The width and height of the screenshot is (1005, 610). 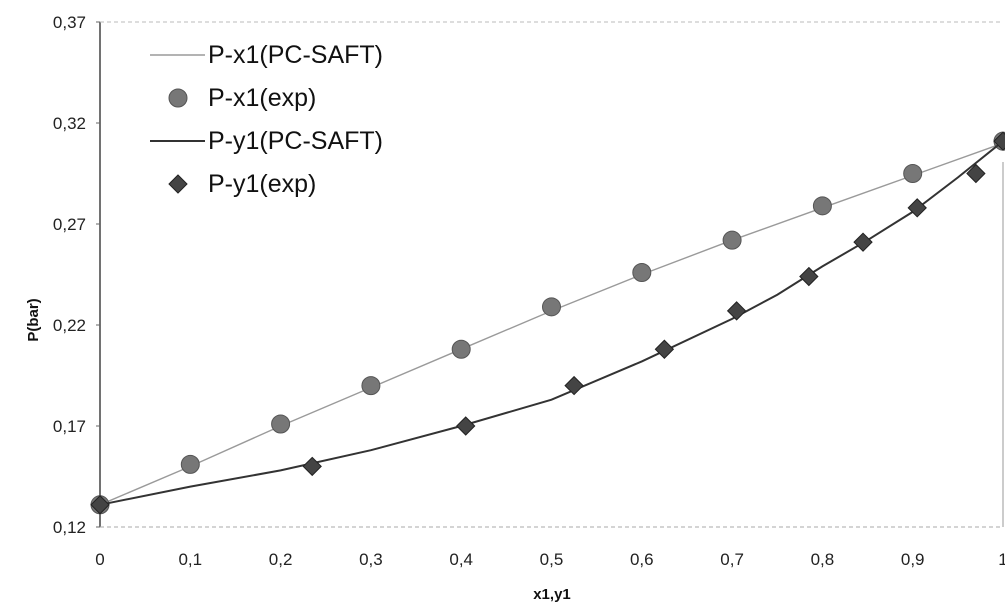 What do you see at coordinates (69, 224) in the screenshot?
I see `y-tick-label: 0,27` at bounding box center [69, 224].